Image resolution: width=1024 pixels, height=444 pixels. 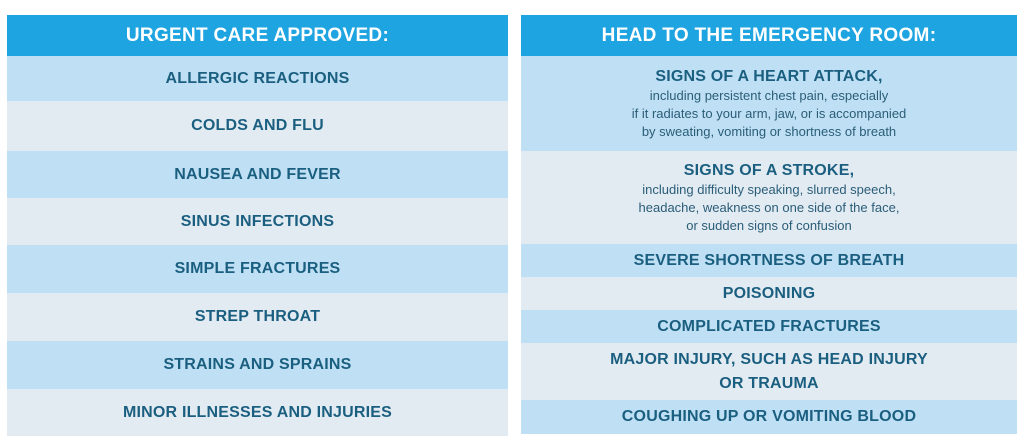 I want to click on emergency-room-header: HEAD TO THE EMERGENCY ROOM:, so click(x=769, y=35).